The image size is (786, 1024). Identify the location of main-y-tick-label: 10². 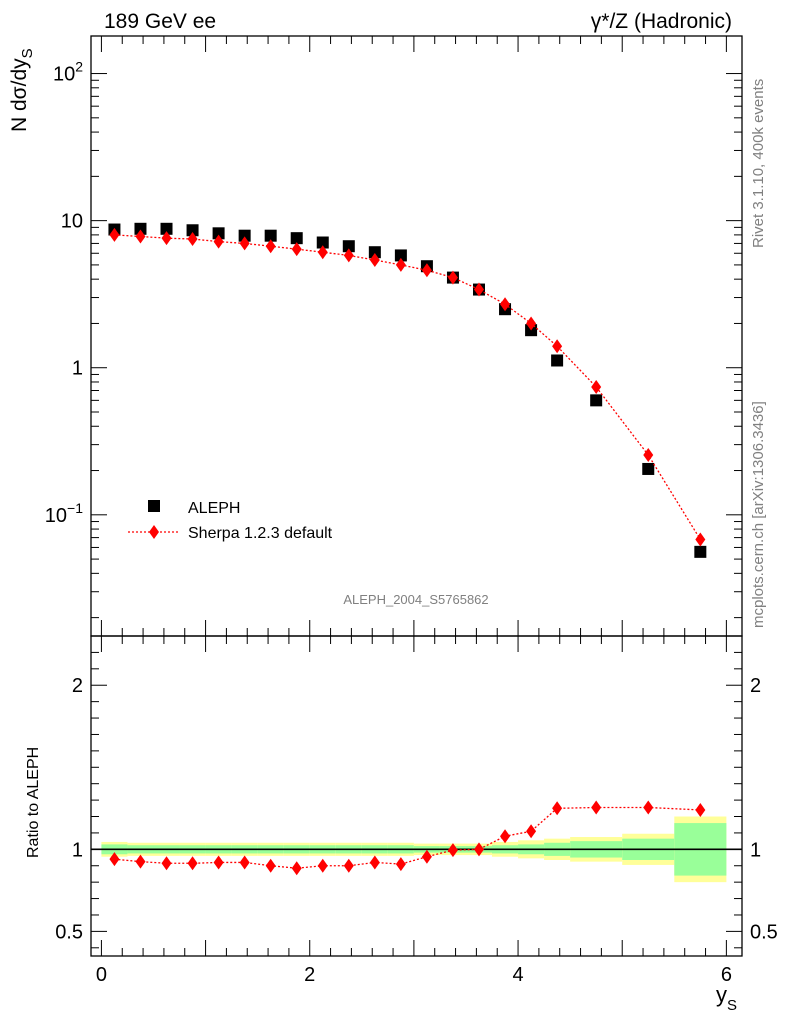
(68, 72).